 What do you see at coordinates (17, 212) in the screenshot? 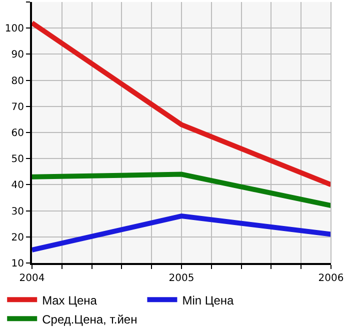
I see `y-tick-label: 30` at bounding box center [17, 212].